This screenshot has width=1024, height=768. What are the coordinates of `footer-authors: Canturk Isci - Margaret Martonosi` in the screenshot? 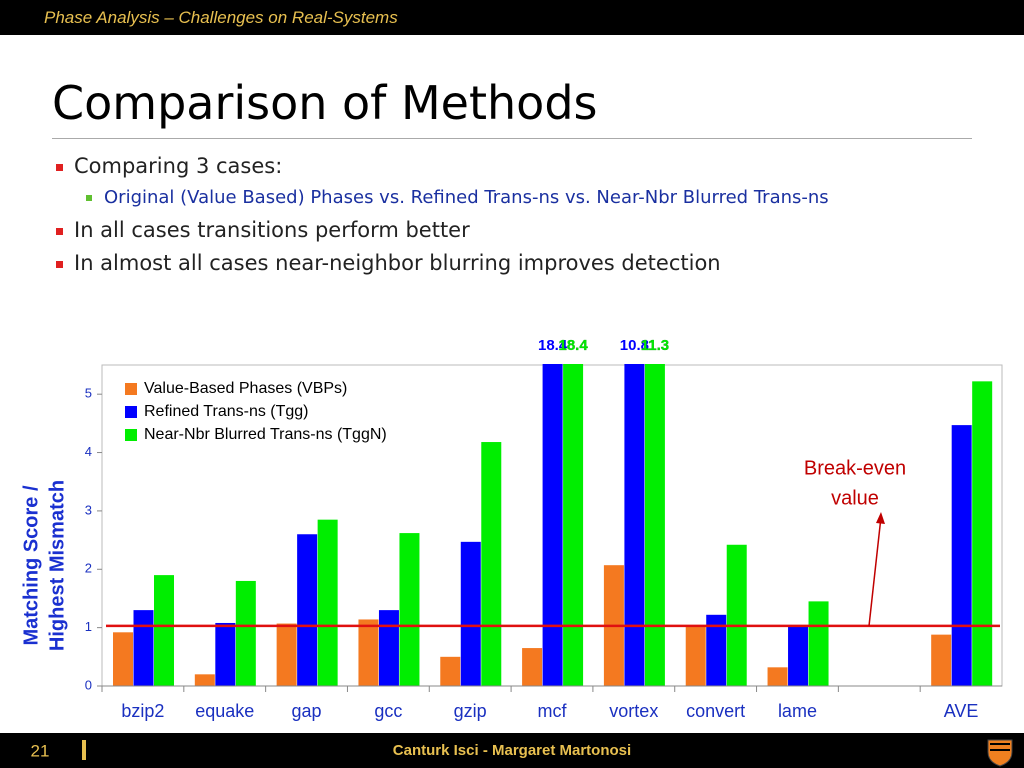 It's located at (512, 750).